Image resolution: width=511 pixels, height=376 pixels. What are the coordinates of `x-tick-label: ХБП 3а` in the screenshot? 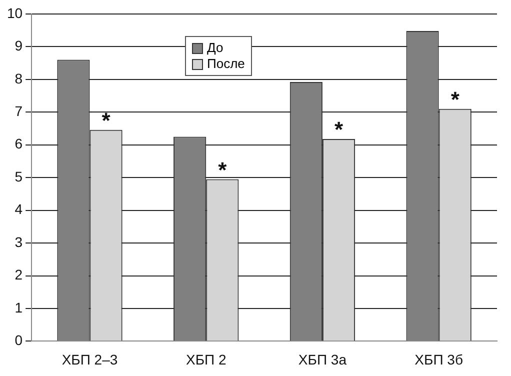 It's located at (322, 359).